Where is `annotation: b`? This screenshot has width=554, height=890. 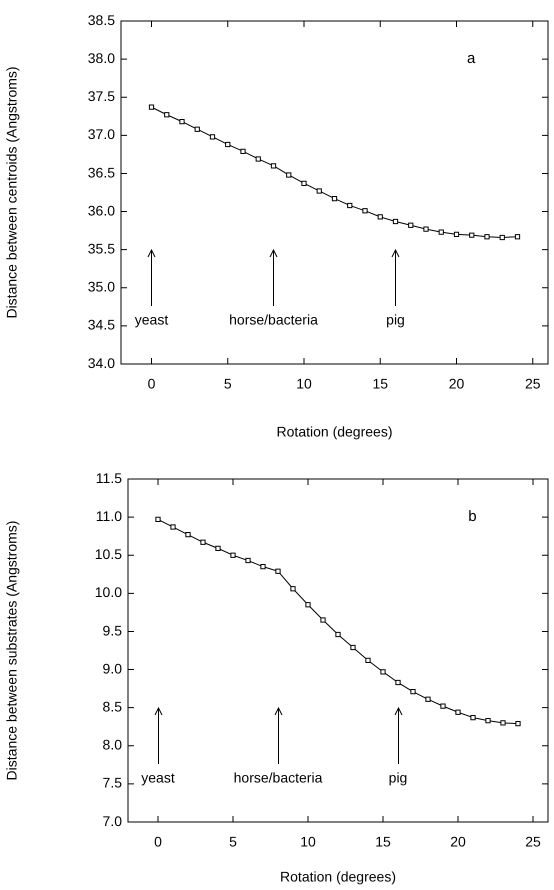
annotation: b is located at coordinates (472, 516).